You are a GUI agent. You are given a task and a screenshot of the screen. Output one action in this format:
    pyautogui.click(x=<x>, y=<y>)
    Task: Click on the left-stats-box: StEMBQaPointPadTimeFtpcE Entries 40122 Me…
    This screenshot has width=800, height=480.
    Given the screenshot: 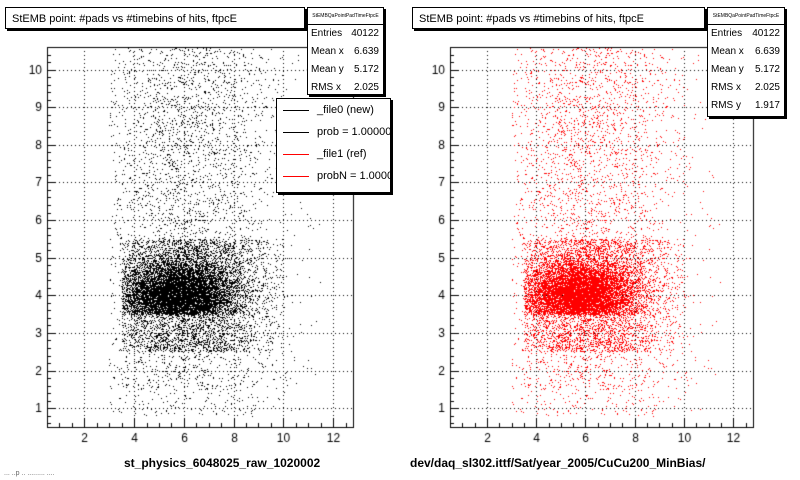 What is the action you would take?
    pyautogui.click(x=345, y=51)
    